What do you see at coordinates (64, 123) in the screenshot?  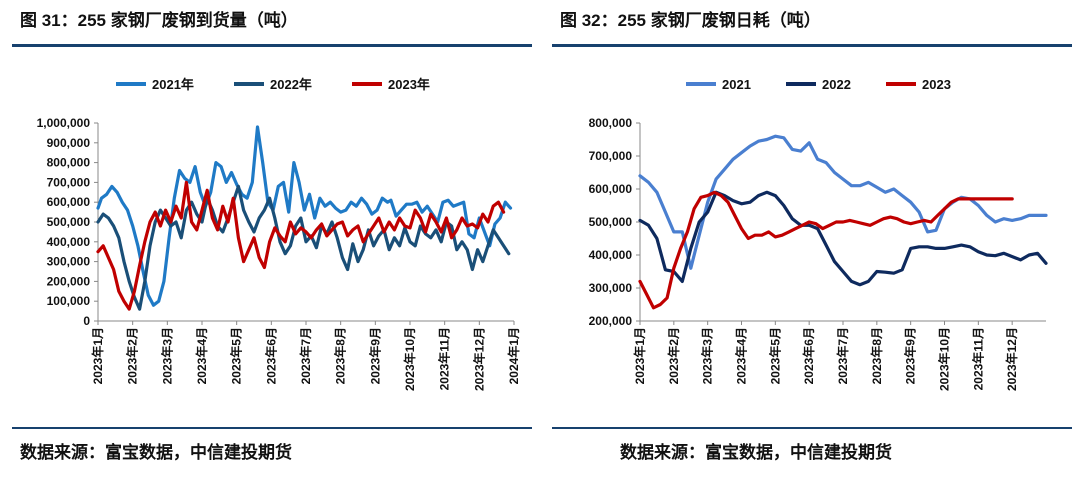 I see `y-tick-label: 1,000,000` at bounding box center [64, 123].